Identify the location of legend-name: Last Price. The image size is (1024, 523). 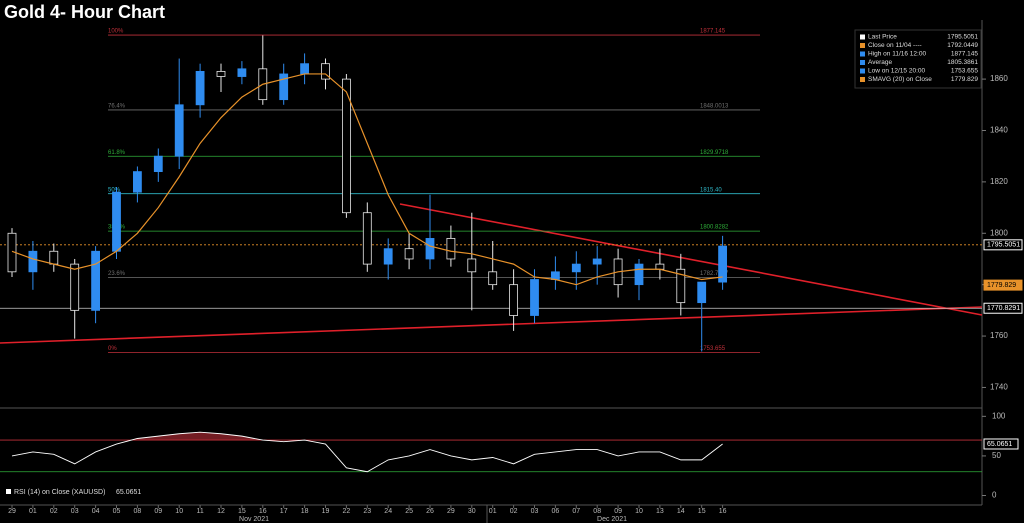
(882, 37).